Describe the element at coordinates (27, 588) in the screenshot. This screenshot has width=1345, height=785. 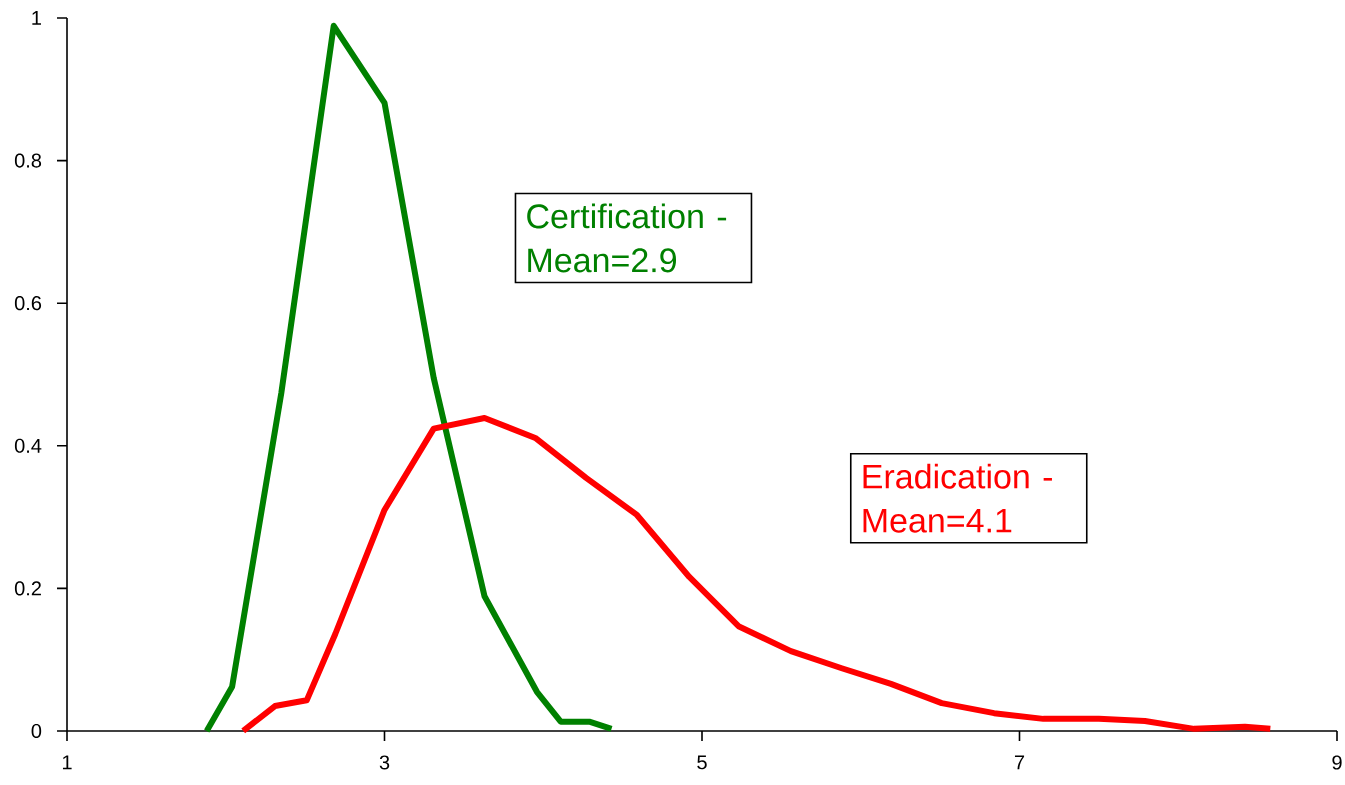
I see `y-tick-label: 0.2` at that location.